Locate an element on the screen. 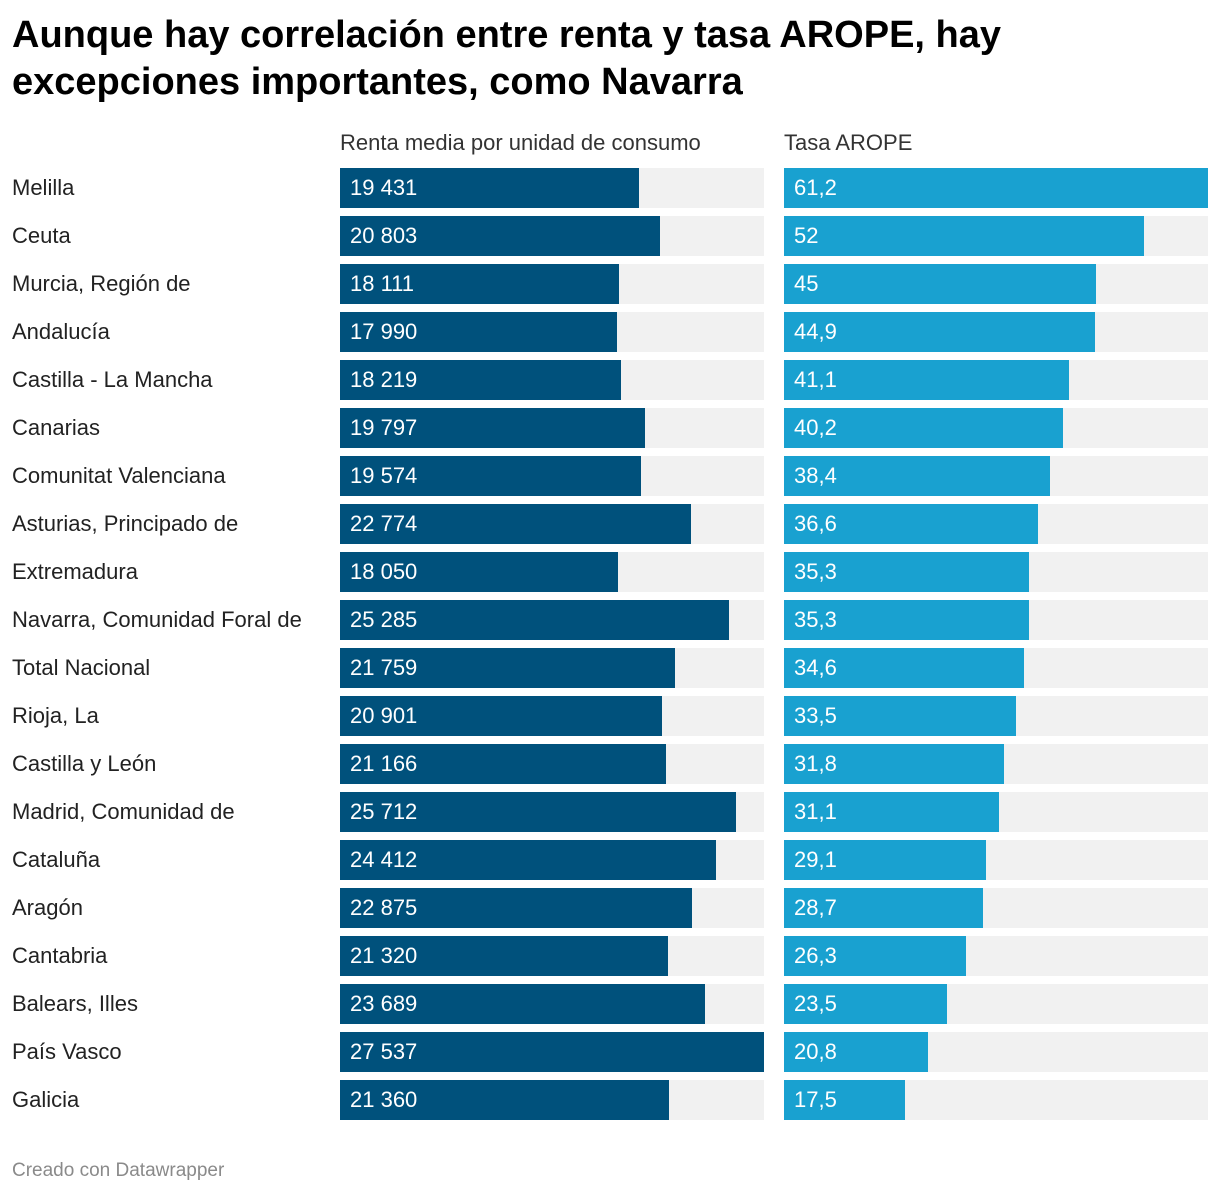  renta-bar-track: 22 875 is located at coordinates (552, 908).